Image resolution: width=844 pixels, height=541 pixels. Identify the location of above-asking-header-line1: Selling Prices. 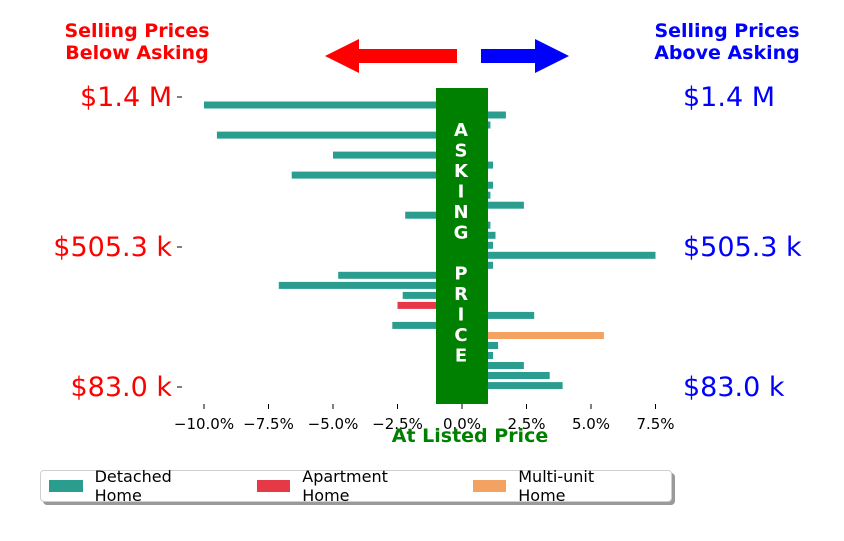
(727, 31).